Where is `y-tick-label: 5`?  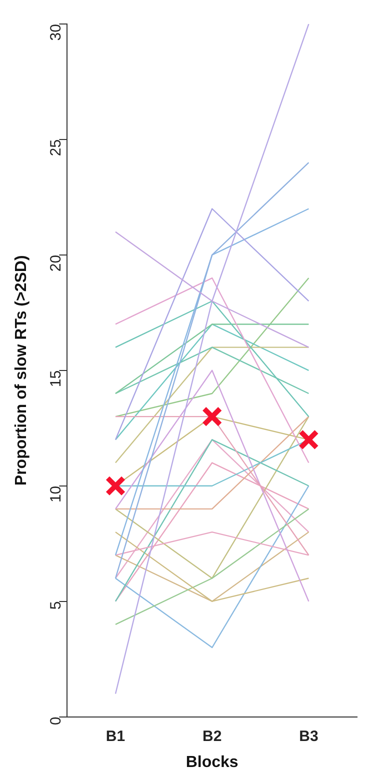
y-tick-label: 5 is located at coordinates (55, 605).